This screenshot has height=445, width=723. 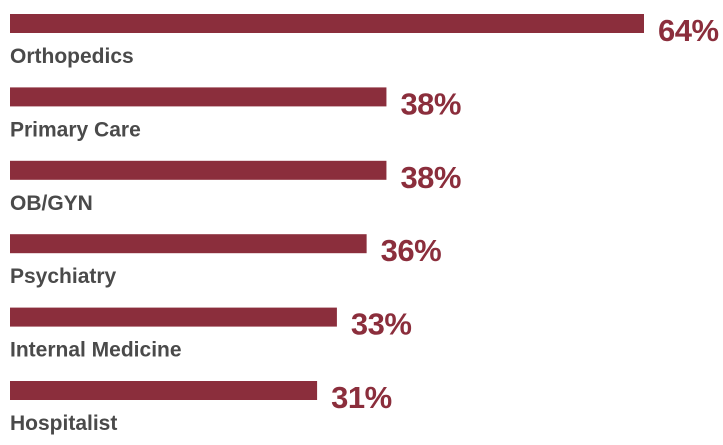 I want to click on category-label: Psychiatry, so click(x=63, y=276).